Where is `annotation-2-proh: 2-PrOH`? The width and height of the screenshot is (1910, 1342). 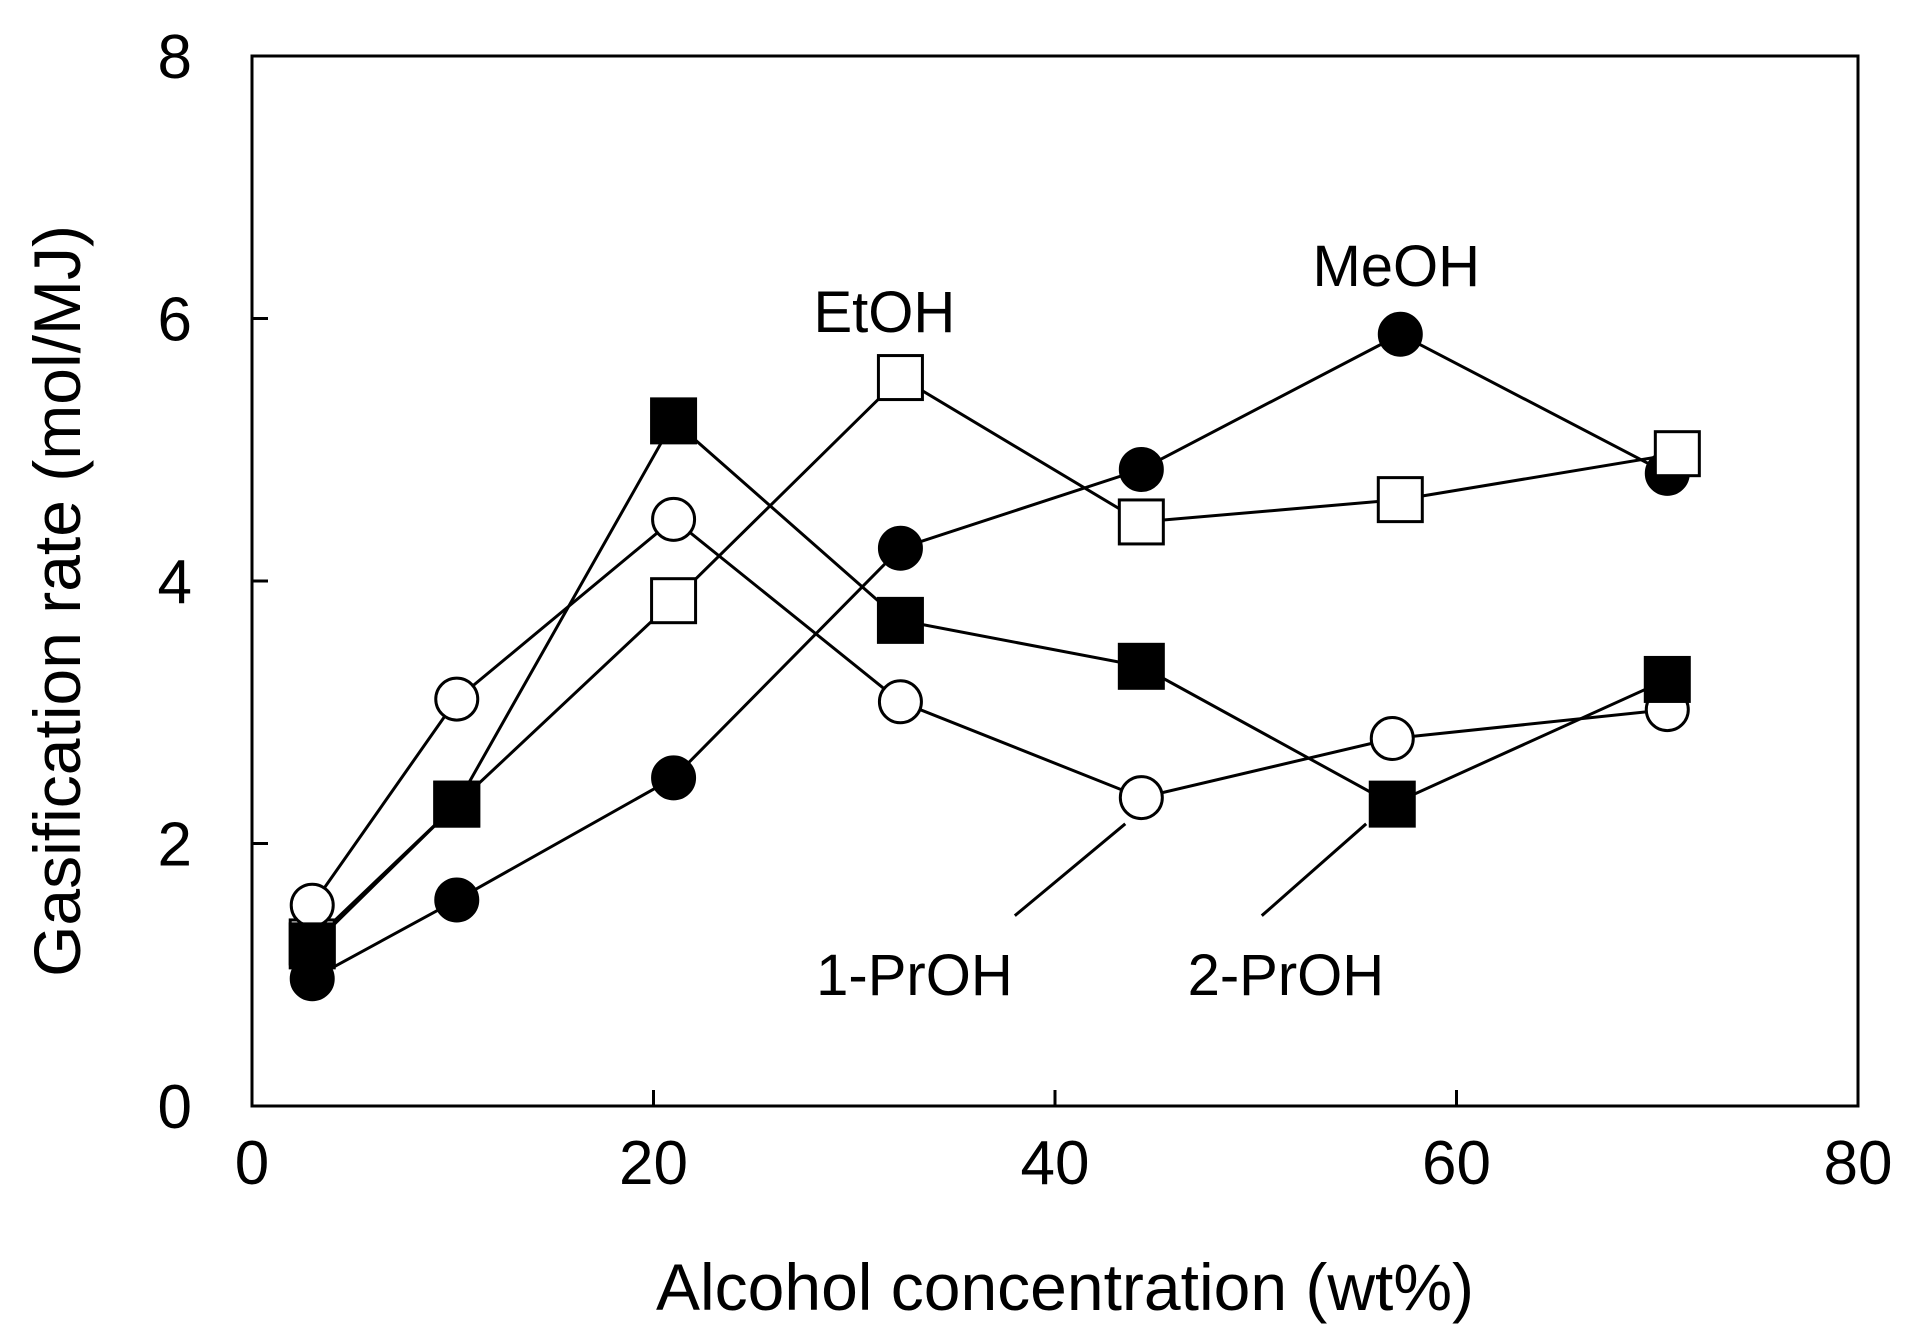 annotation-2-proh: 2-PrOH is located at coordinates (1286, 975).